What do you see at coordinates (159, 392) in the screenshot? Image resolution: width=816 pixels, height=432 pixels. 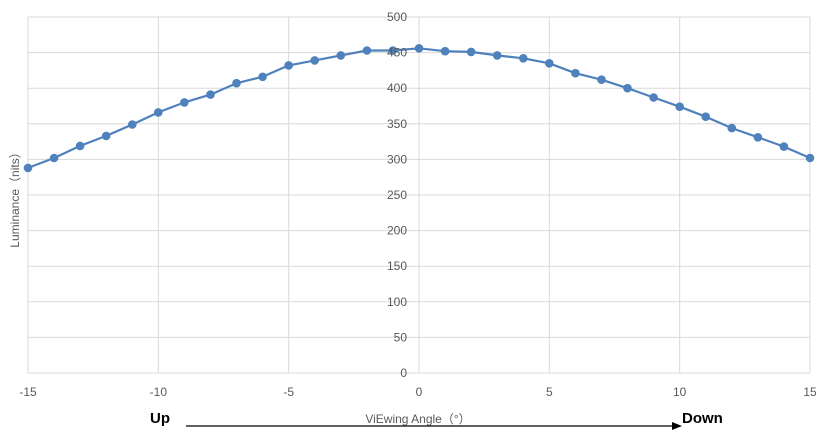 I see `x-tick-label: -10` at bounding box center [159, 392].